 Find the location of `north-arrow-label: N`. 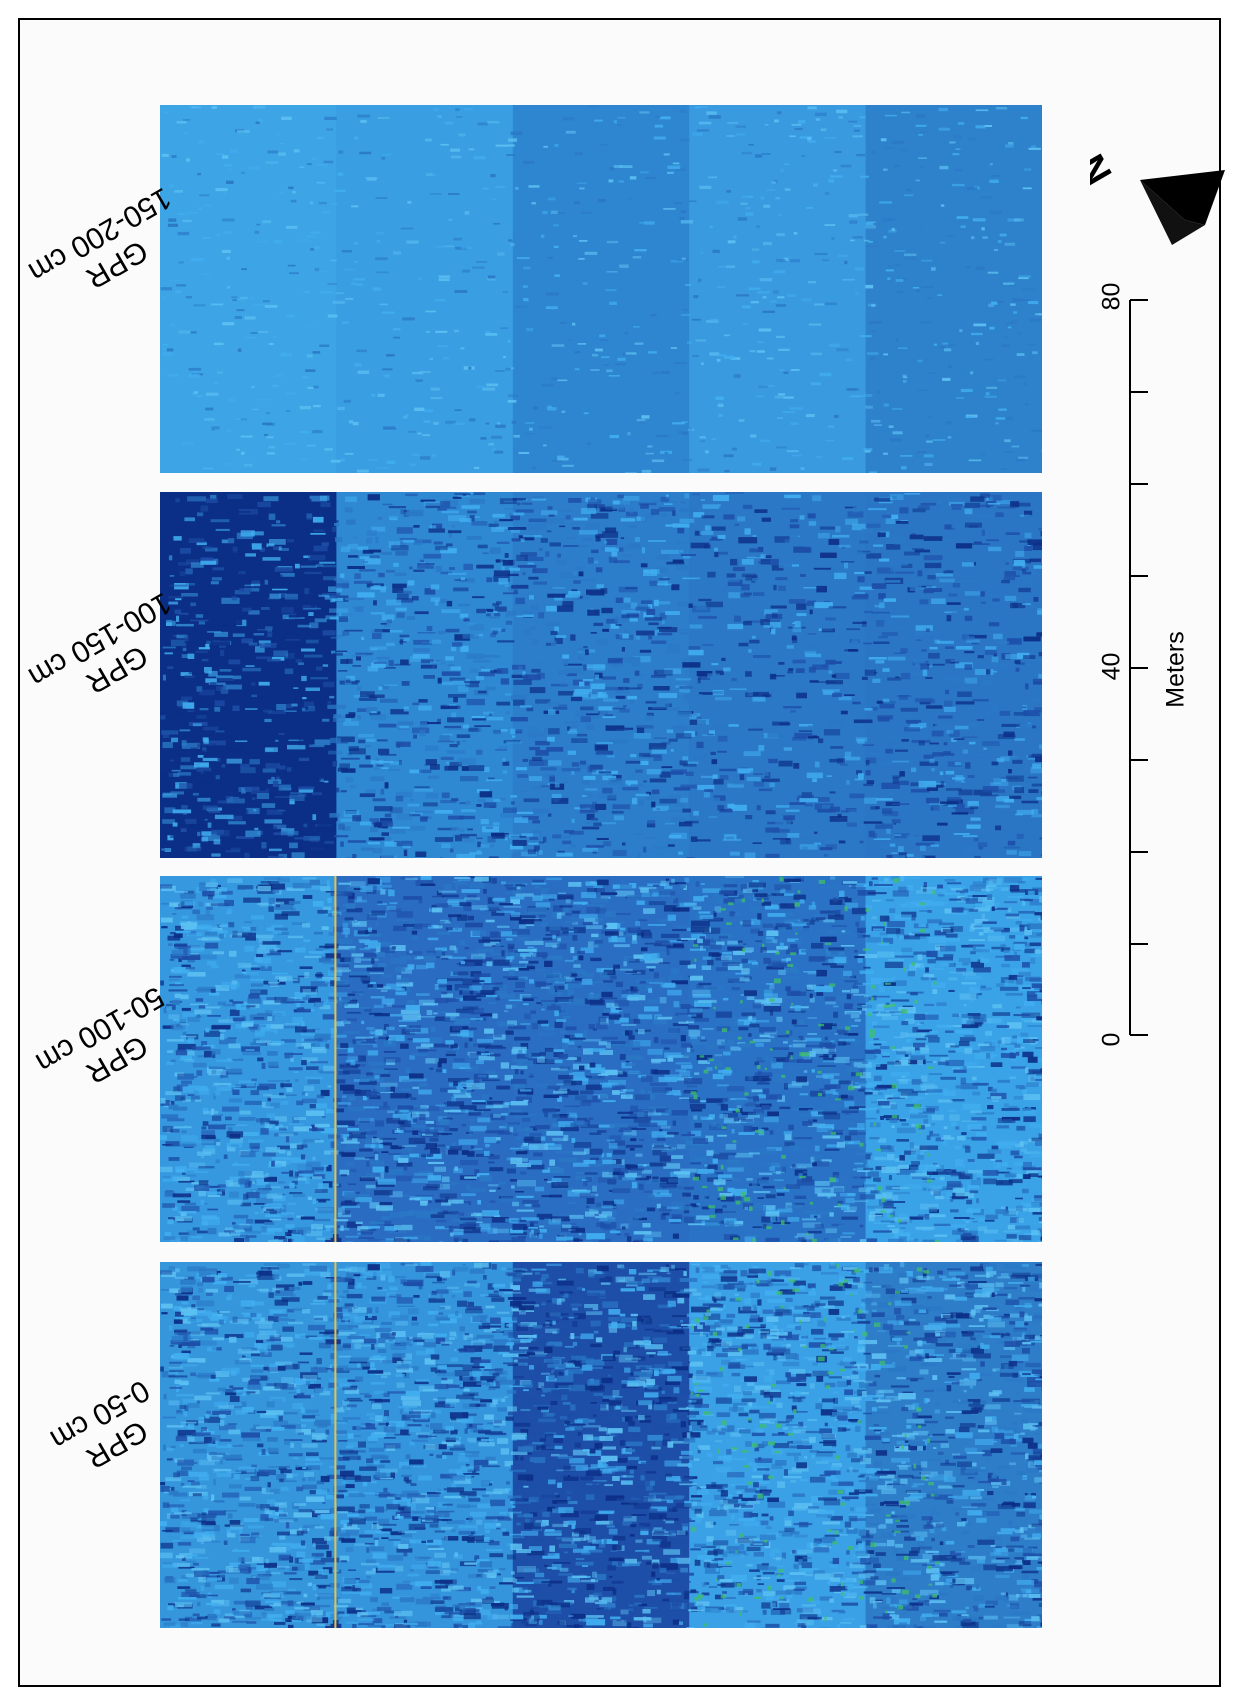

north-arrow-label: N is located at coordinates (1105, 169).